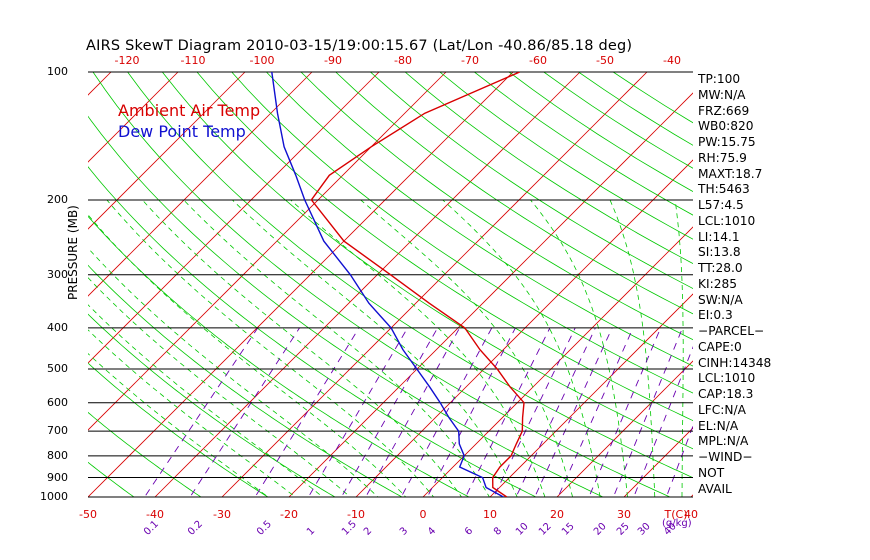  I want to click on y-axis-label: PRESSURE (MB), so click(73, 252).